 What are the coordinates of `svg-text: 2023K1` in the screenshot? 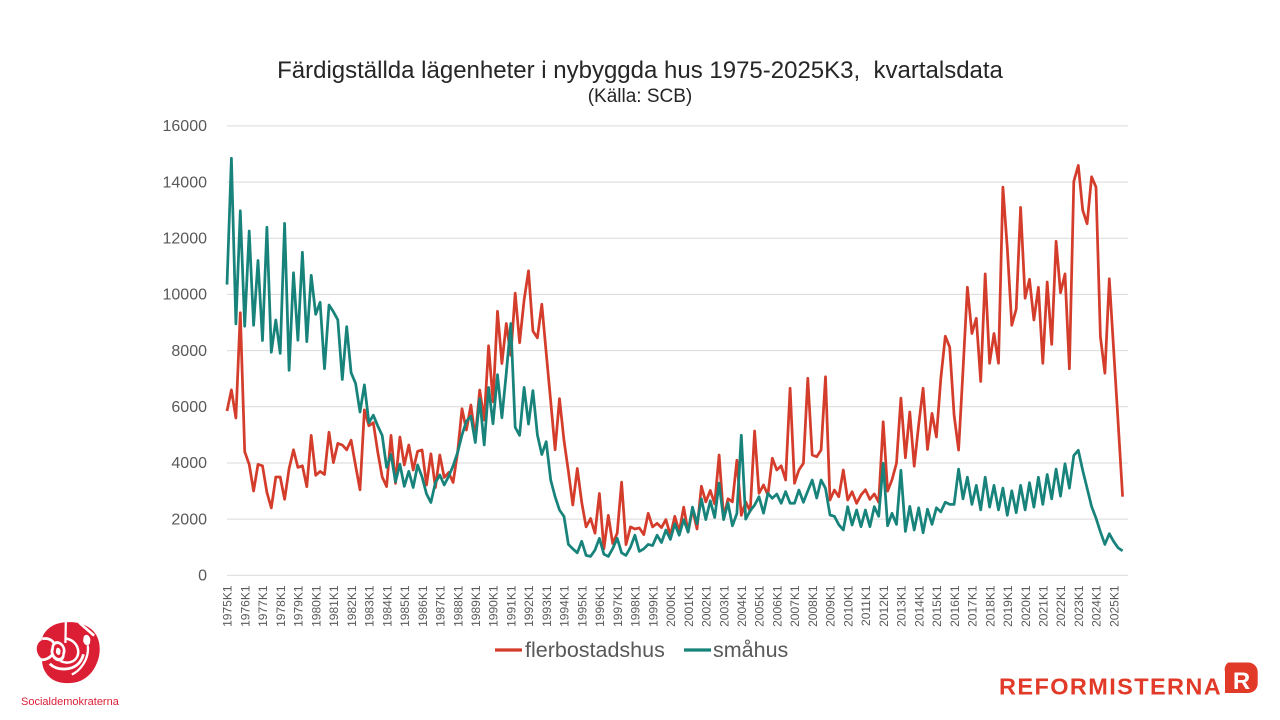 It's located at (1079, 606).